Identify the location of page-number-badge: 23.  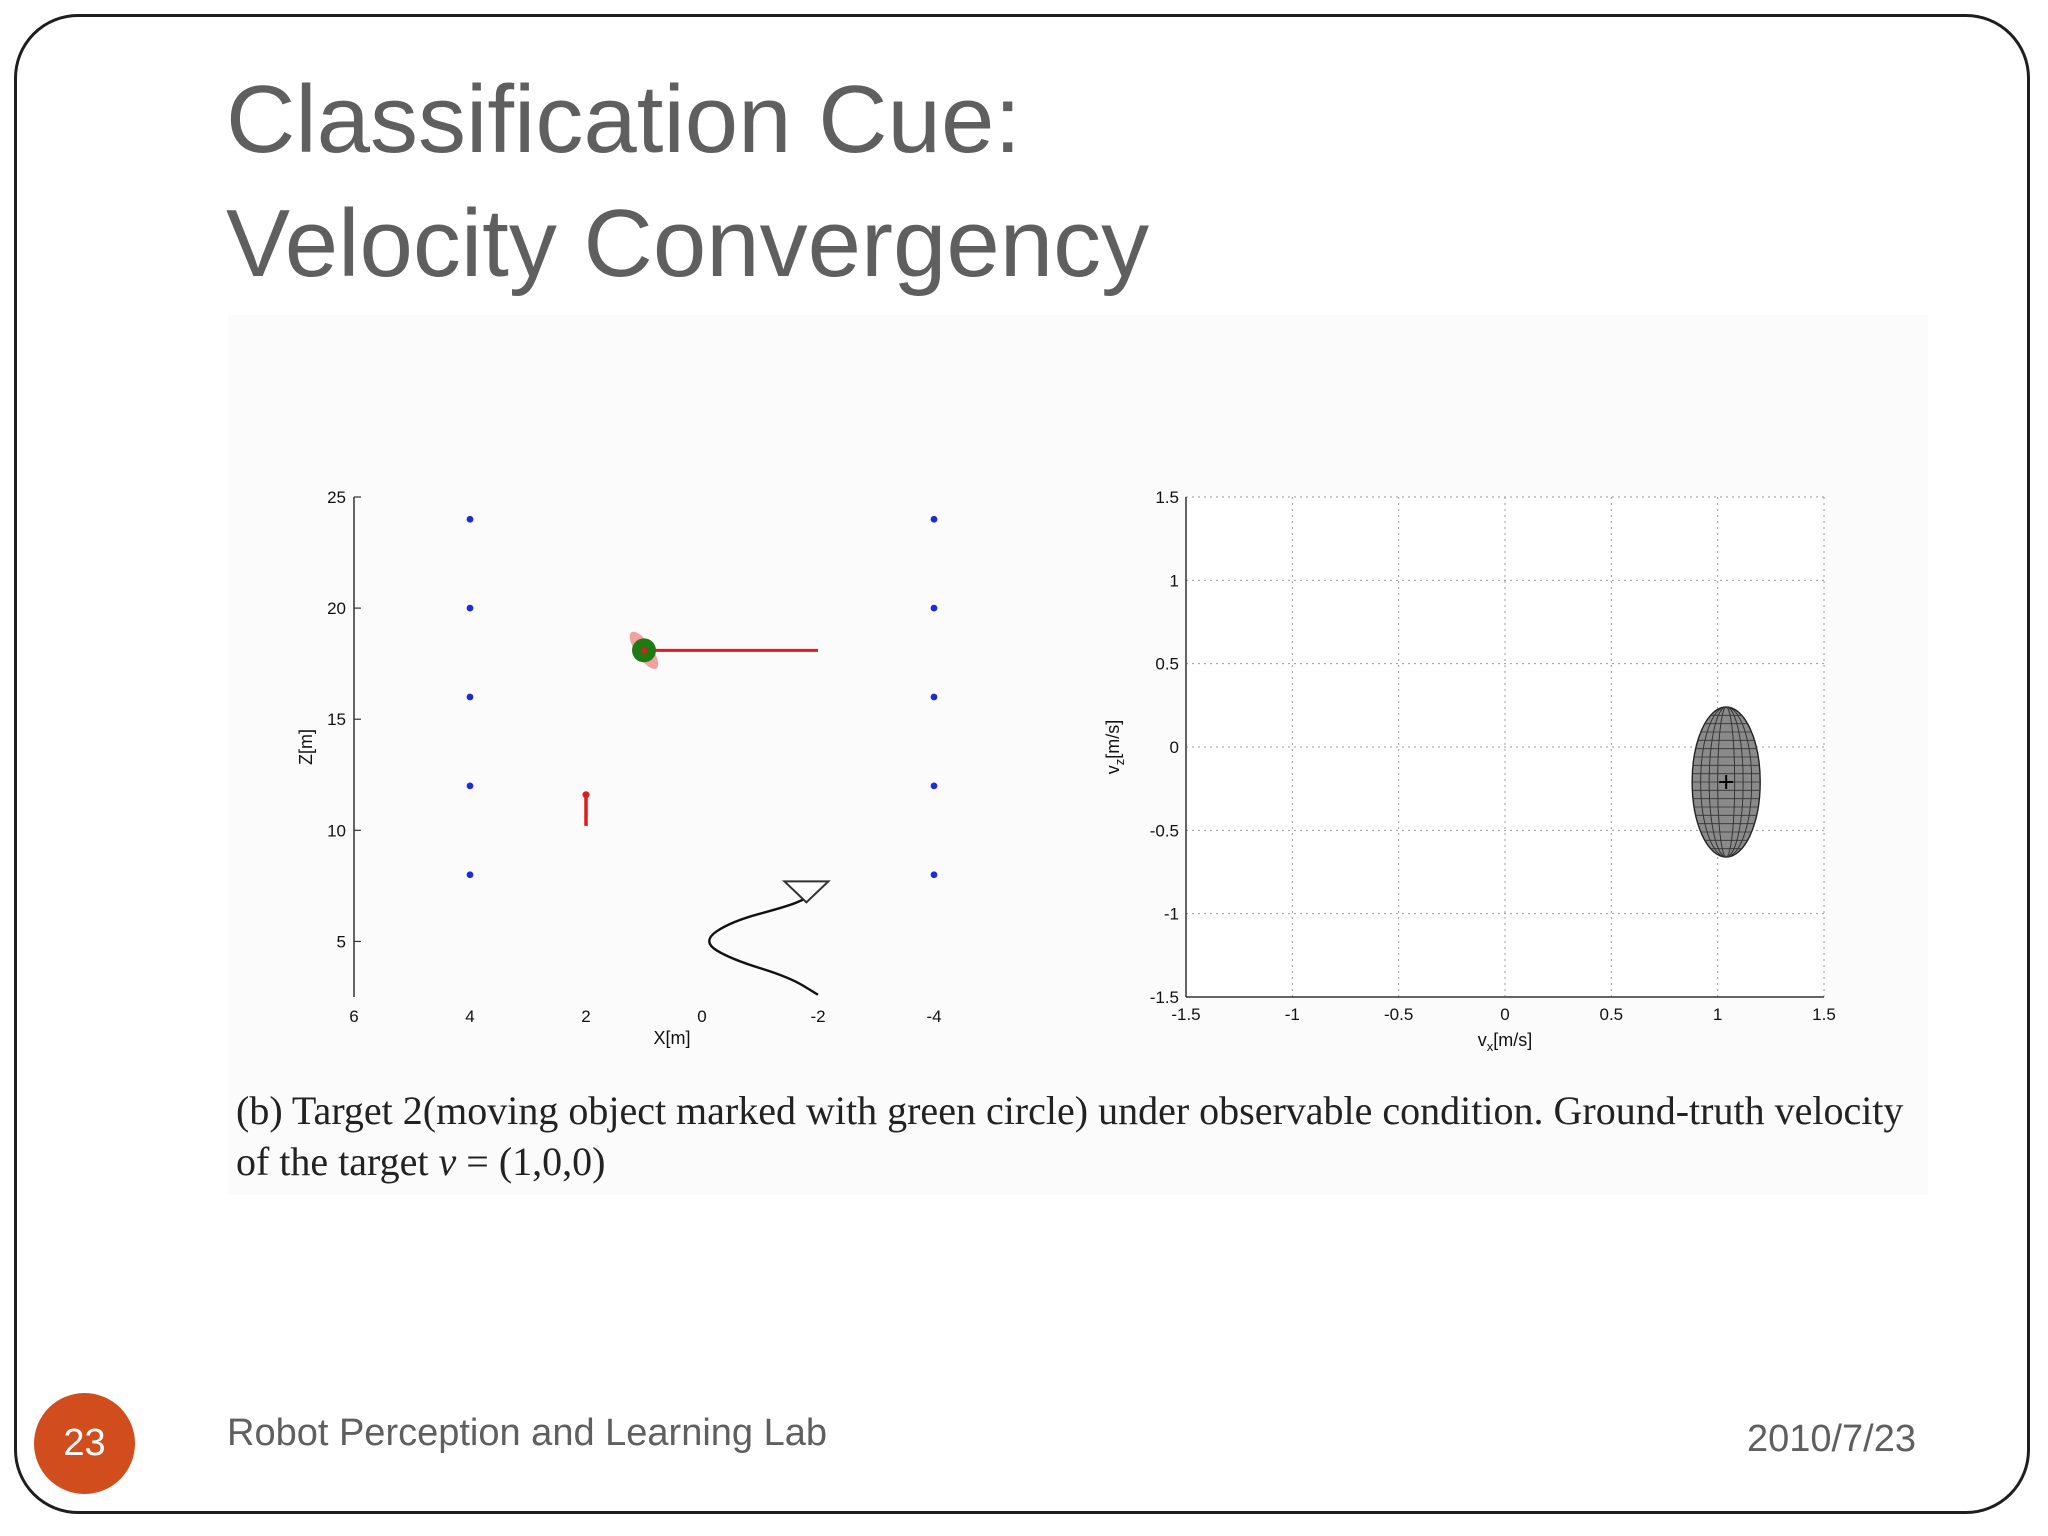
(84, 1443).